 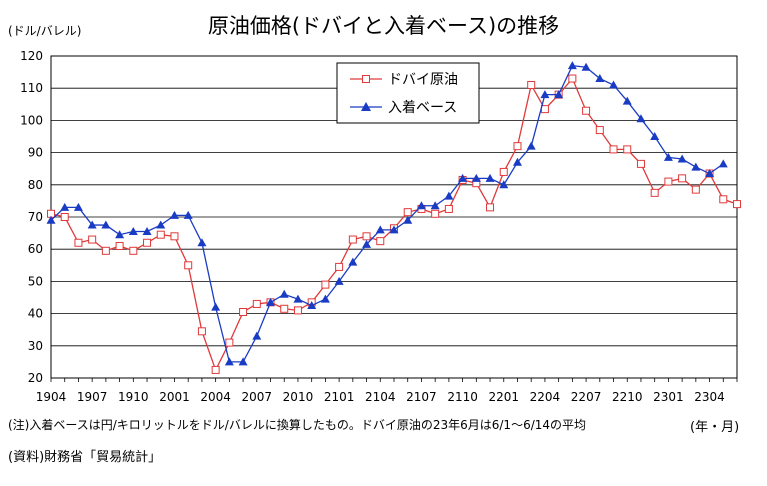 I want to click on y-axis-unit-label: (ドル/バレル), so click(x=45, y=31).